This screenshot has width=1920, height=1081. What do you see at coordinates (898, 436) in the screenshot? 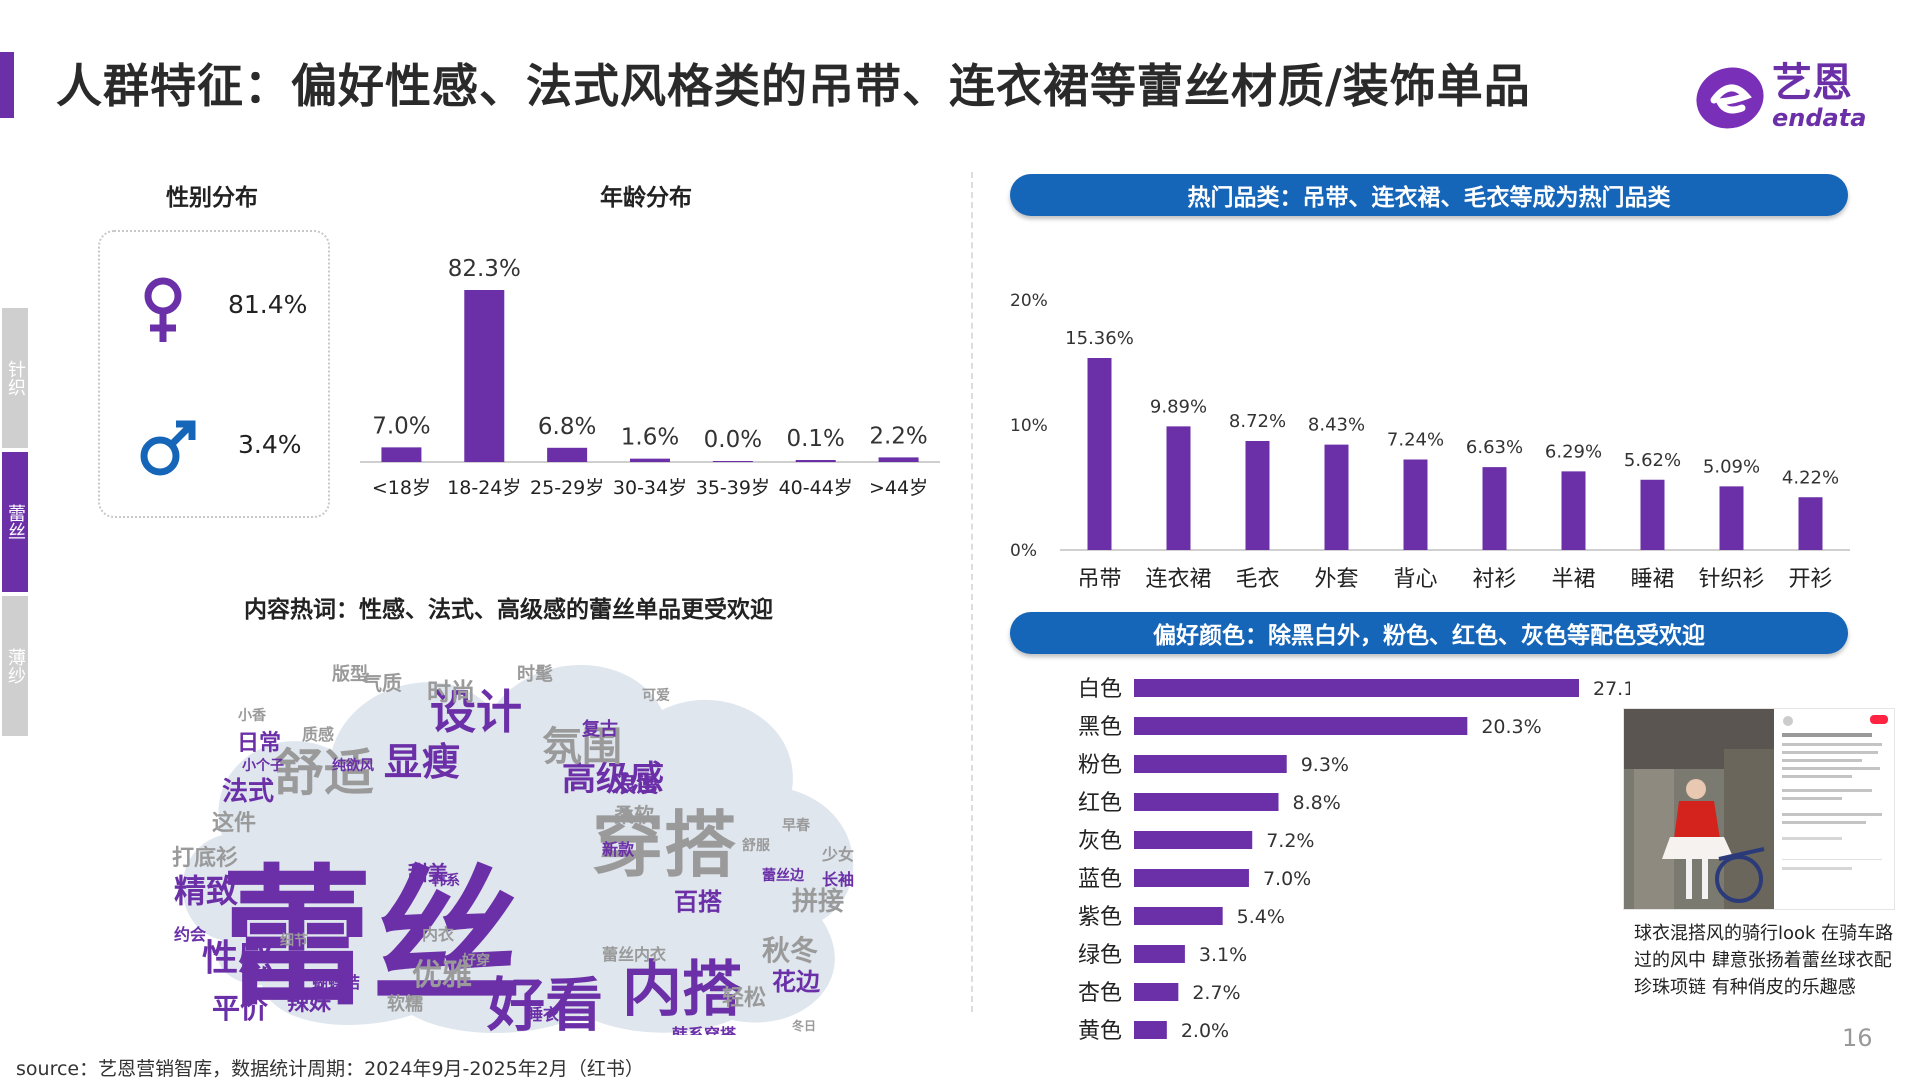
I see `age-bar-label: 2.2%` at bounding box center [898, 436].